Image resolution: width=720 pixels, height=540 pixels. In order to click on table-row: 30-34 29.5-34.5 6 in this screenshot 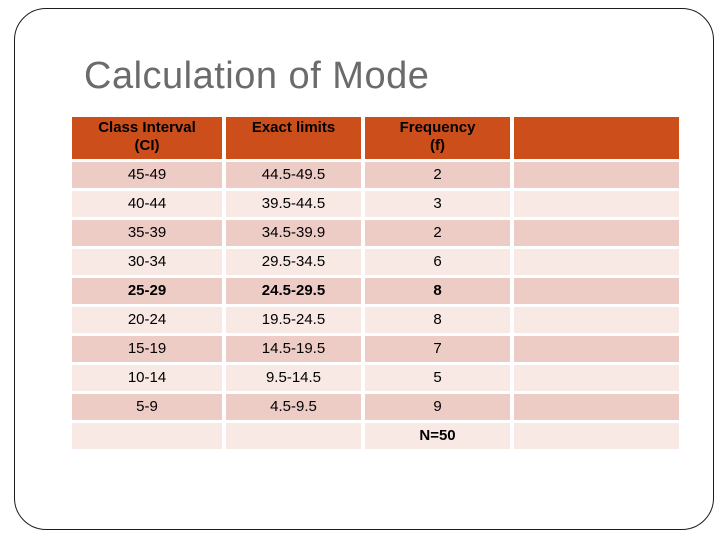, I will do `click(375, 262)`.